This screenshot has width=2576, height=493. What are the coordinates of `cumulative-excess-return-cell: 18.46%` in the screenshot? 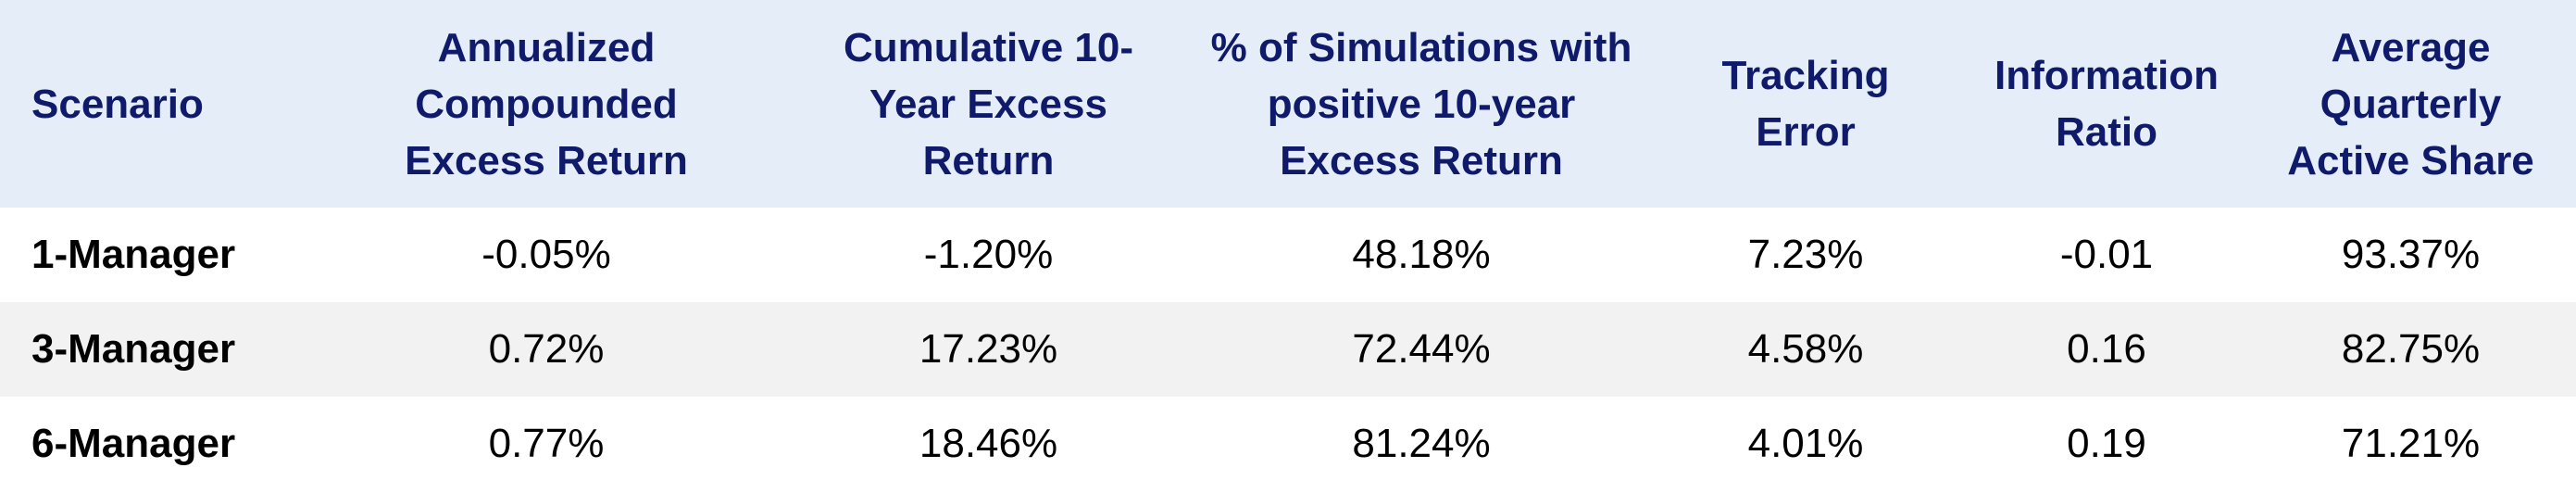 It's located at (988, 443).